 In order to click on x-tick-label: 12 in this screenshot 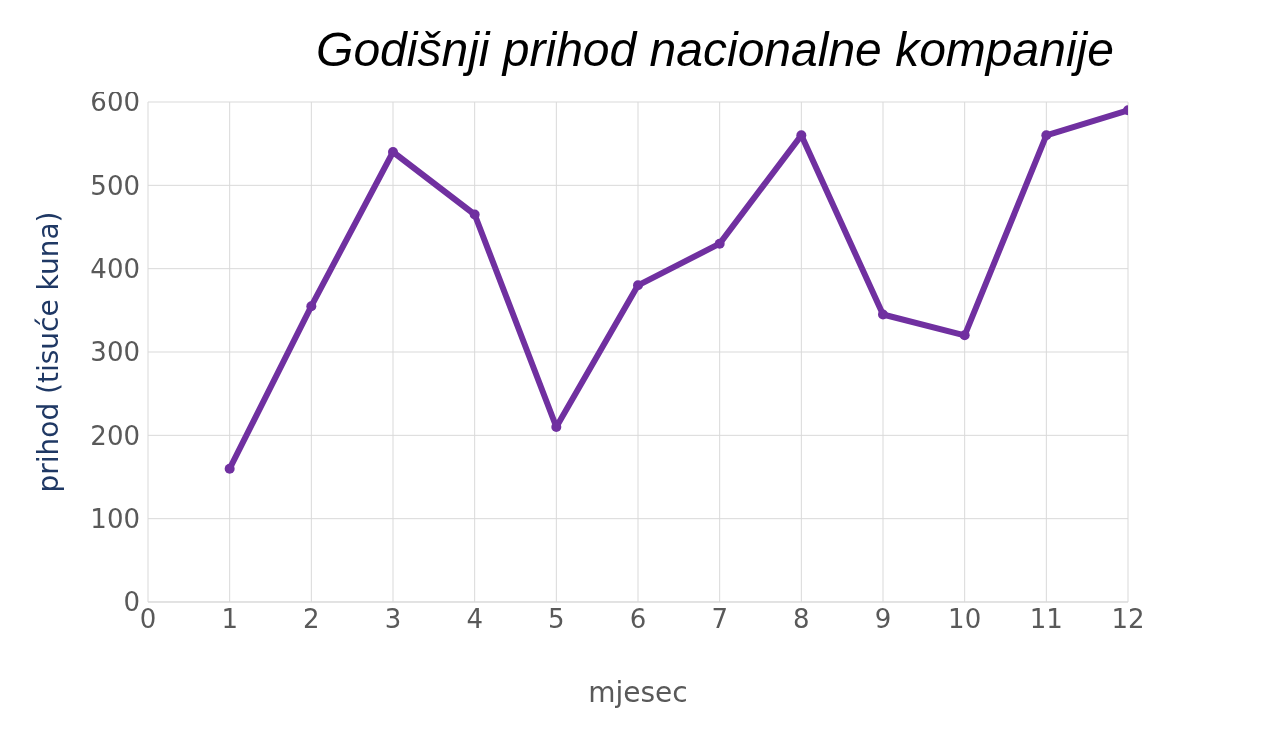, I will do `click(1128, 619)`.